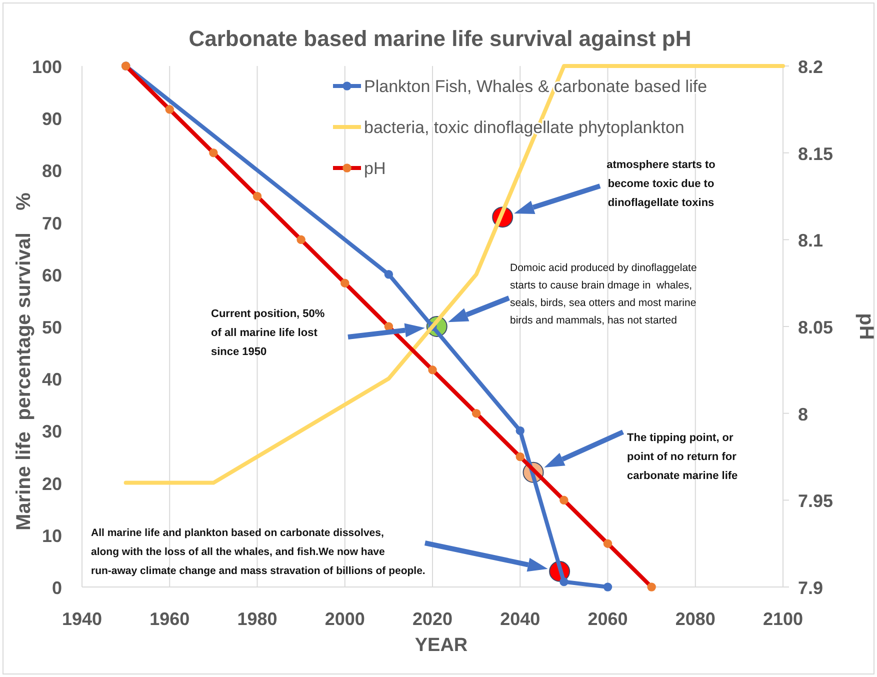  What do you see at coordinates (783, 619) in the screenshot?
I see `x-tick-label: 2100` at bounding box center [783, 619].